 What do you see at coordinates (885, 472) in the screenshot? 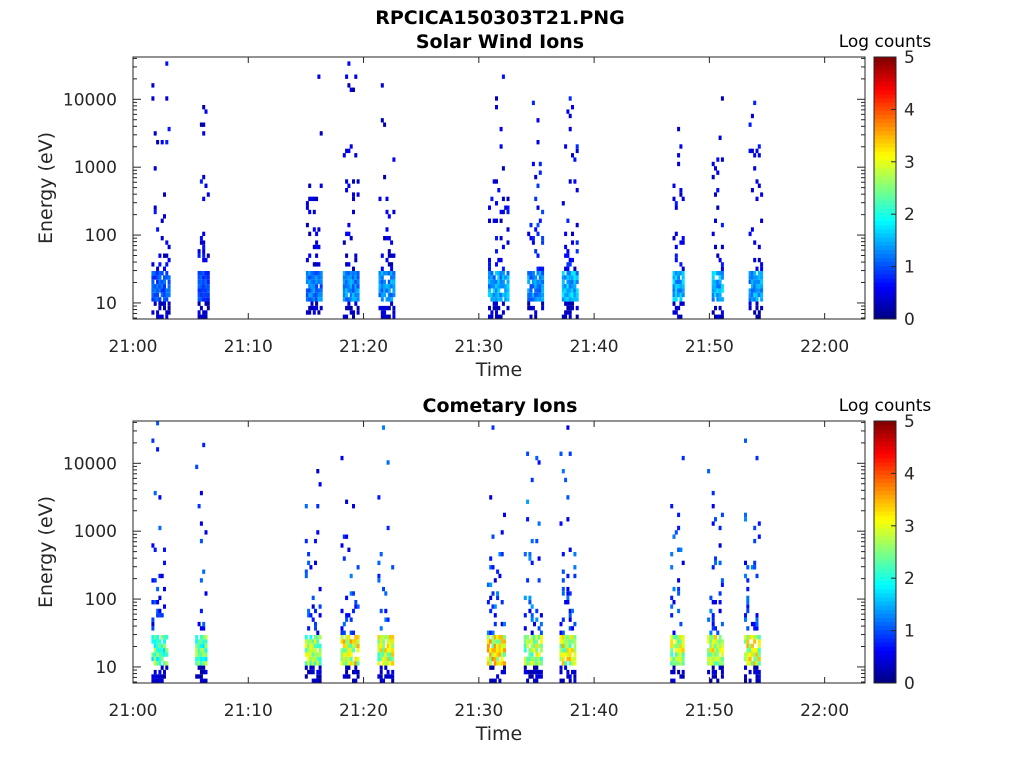
I see `colorbar-segment` at bounding box center [885, 472].